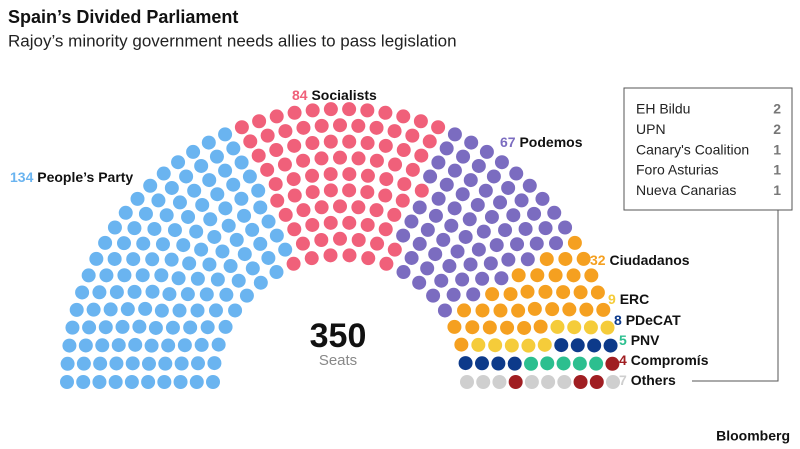 The height and width of the screenshot is (449, 800). I want to click on party-seats: 7, so click(623, 380).